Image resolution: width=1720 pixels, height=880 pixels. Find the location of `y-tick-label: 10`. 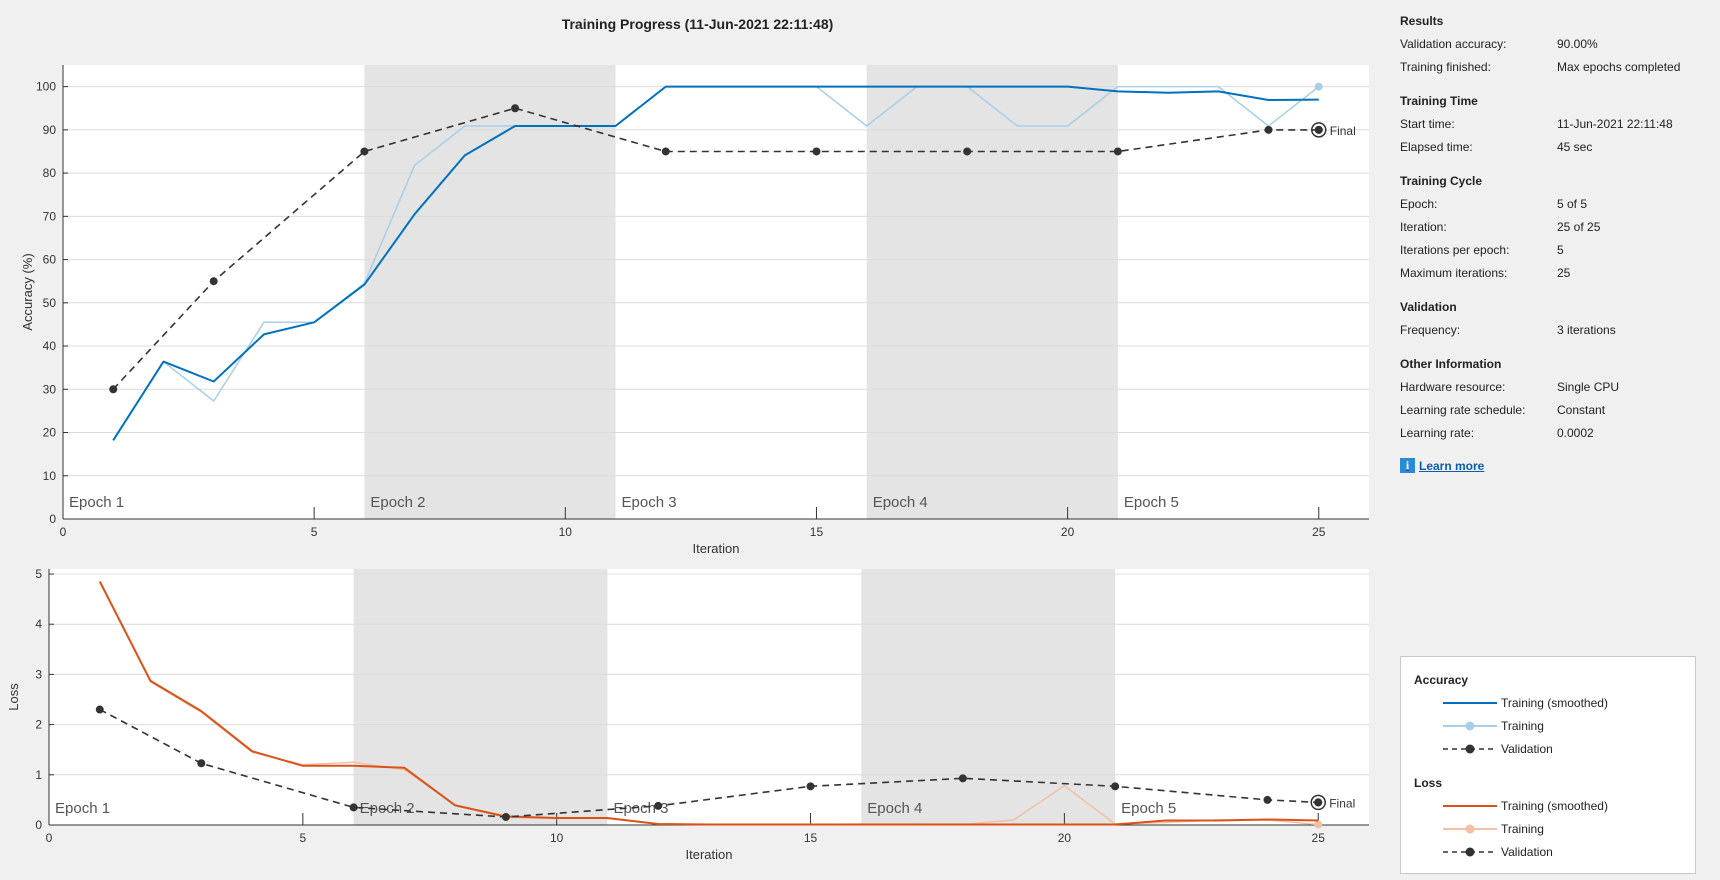

y-tick-label: 10 is located at coordinates (50, 476).